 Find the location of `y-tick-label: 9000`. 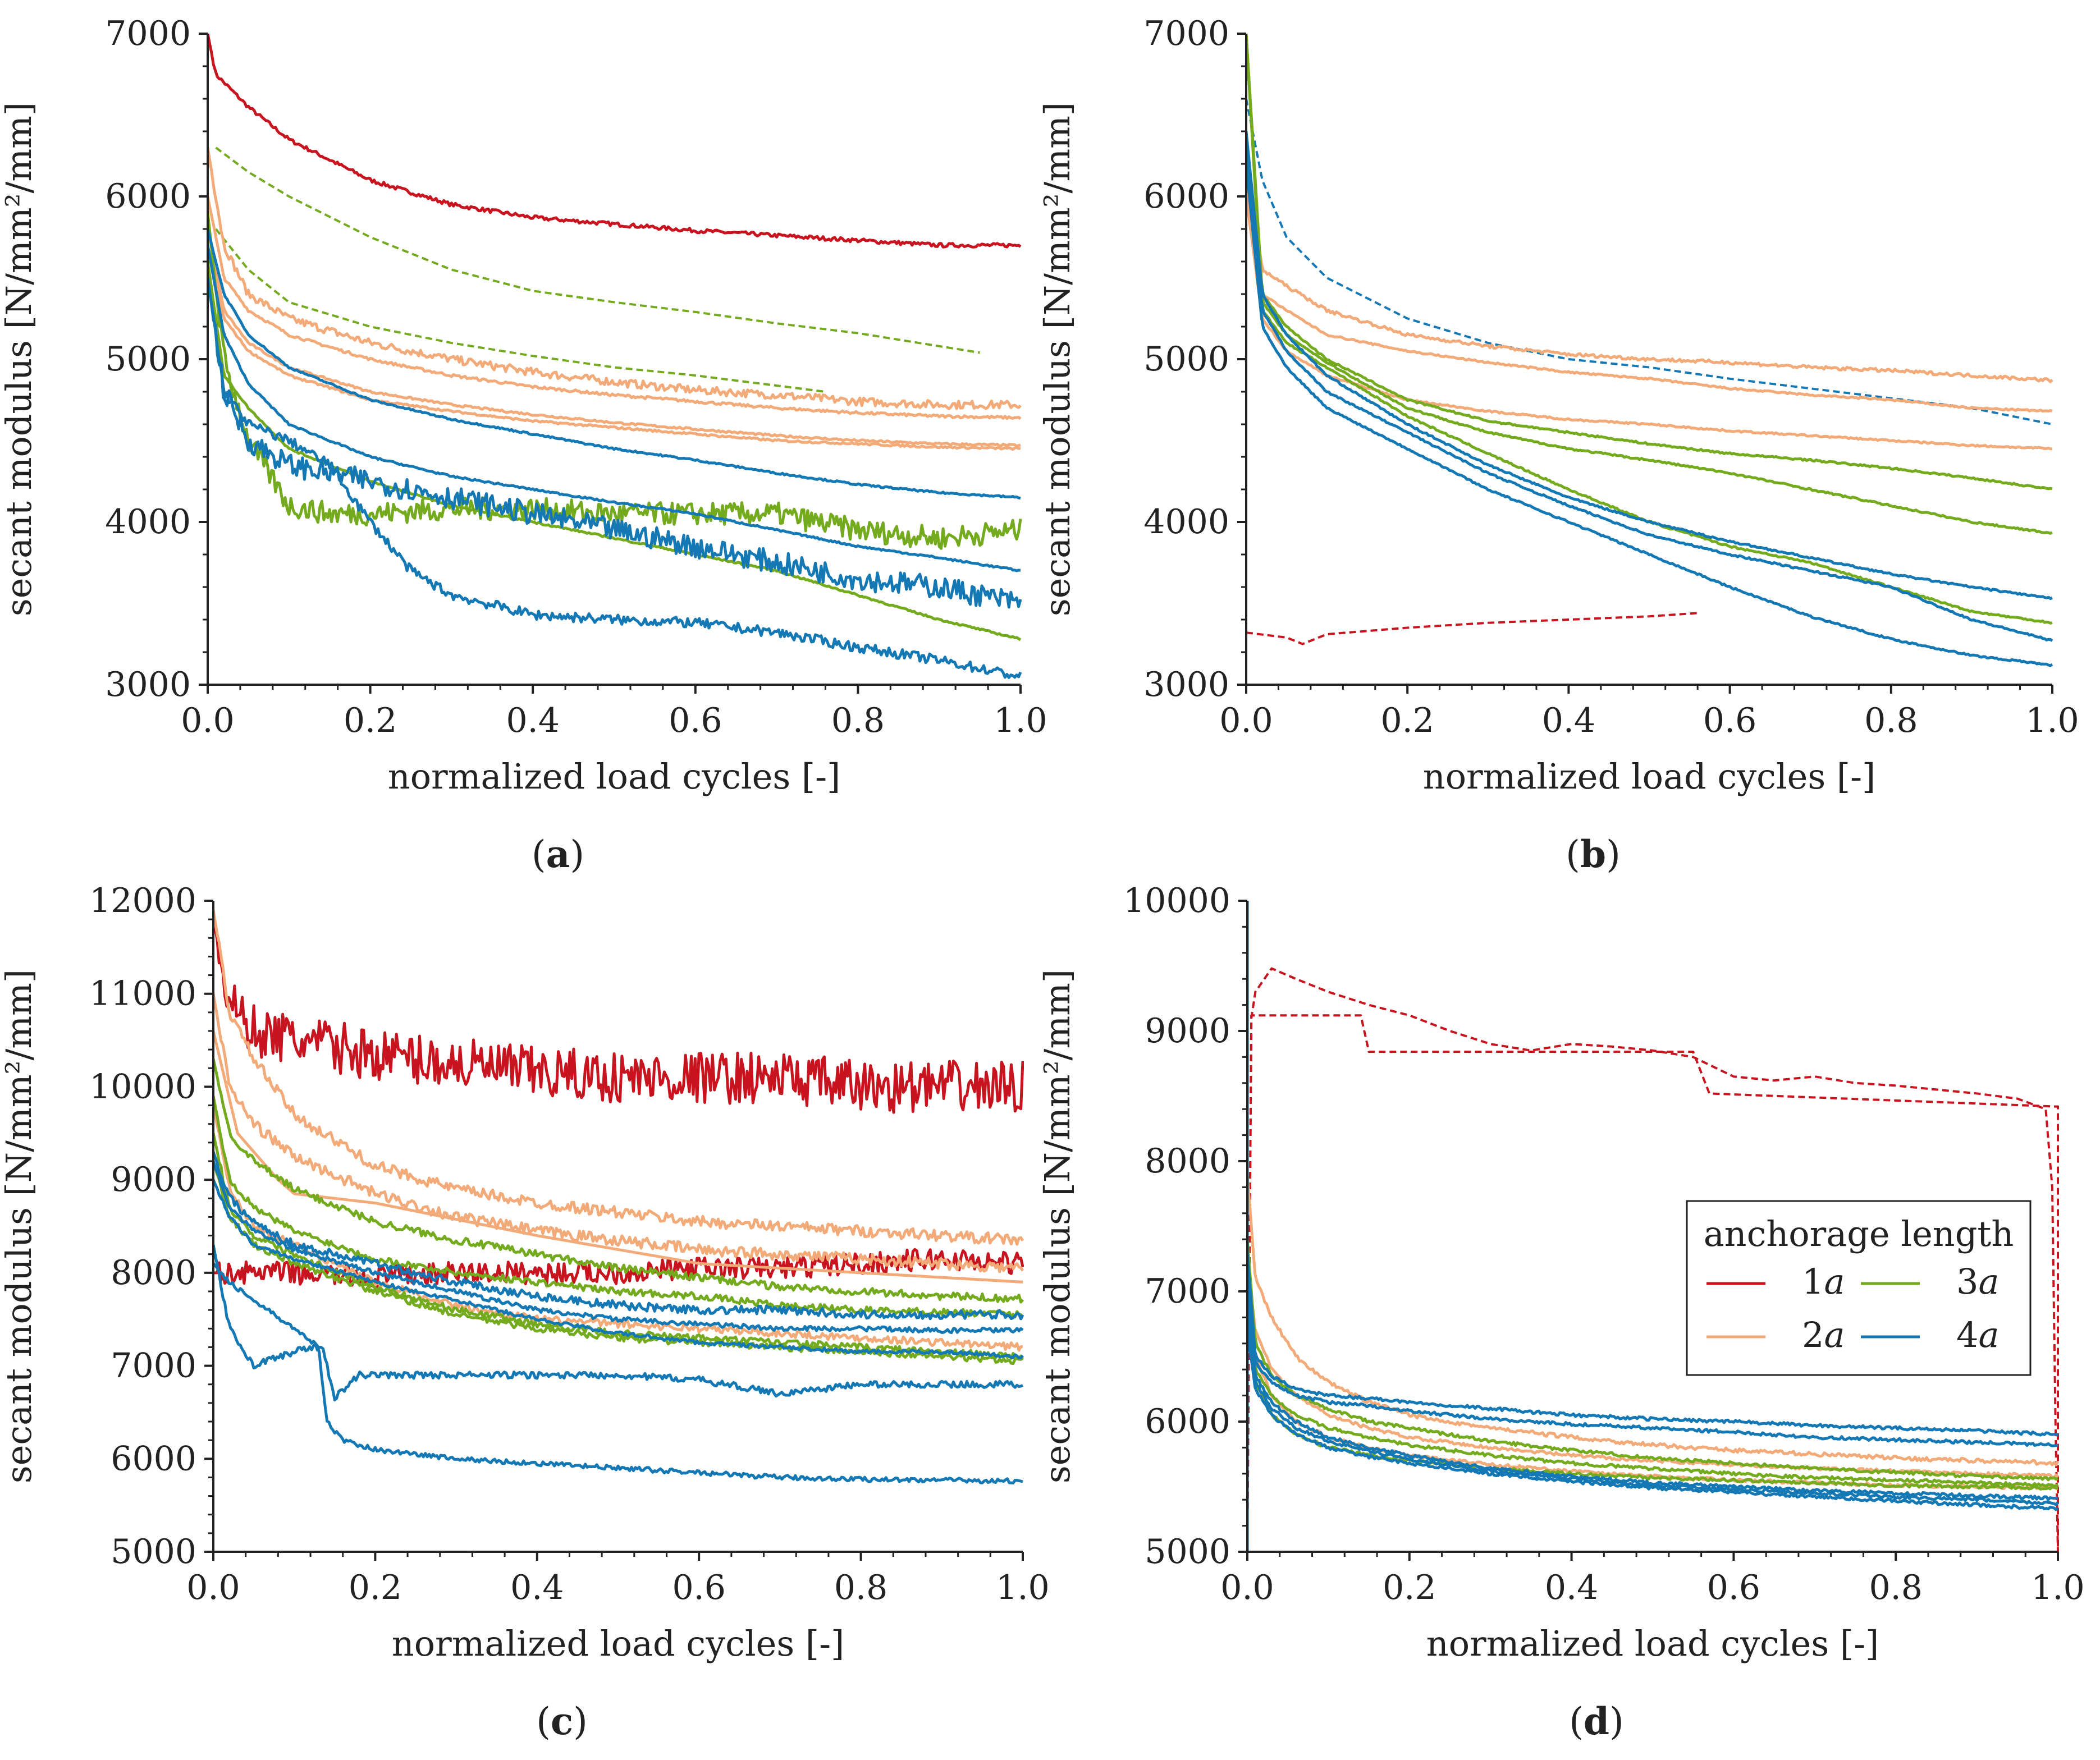

y-tick-label: 9000 is located at coordinates (1187, 1031).